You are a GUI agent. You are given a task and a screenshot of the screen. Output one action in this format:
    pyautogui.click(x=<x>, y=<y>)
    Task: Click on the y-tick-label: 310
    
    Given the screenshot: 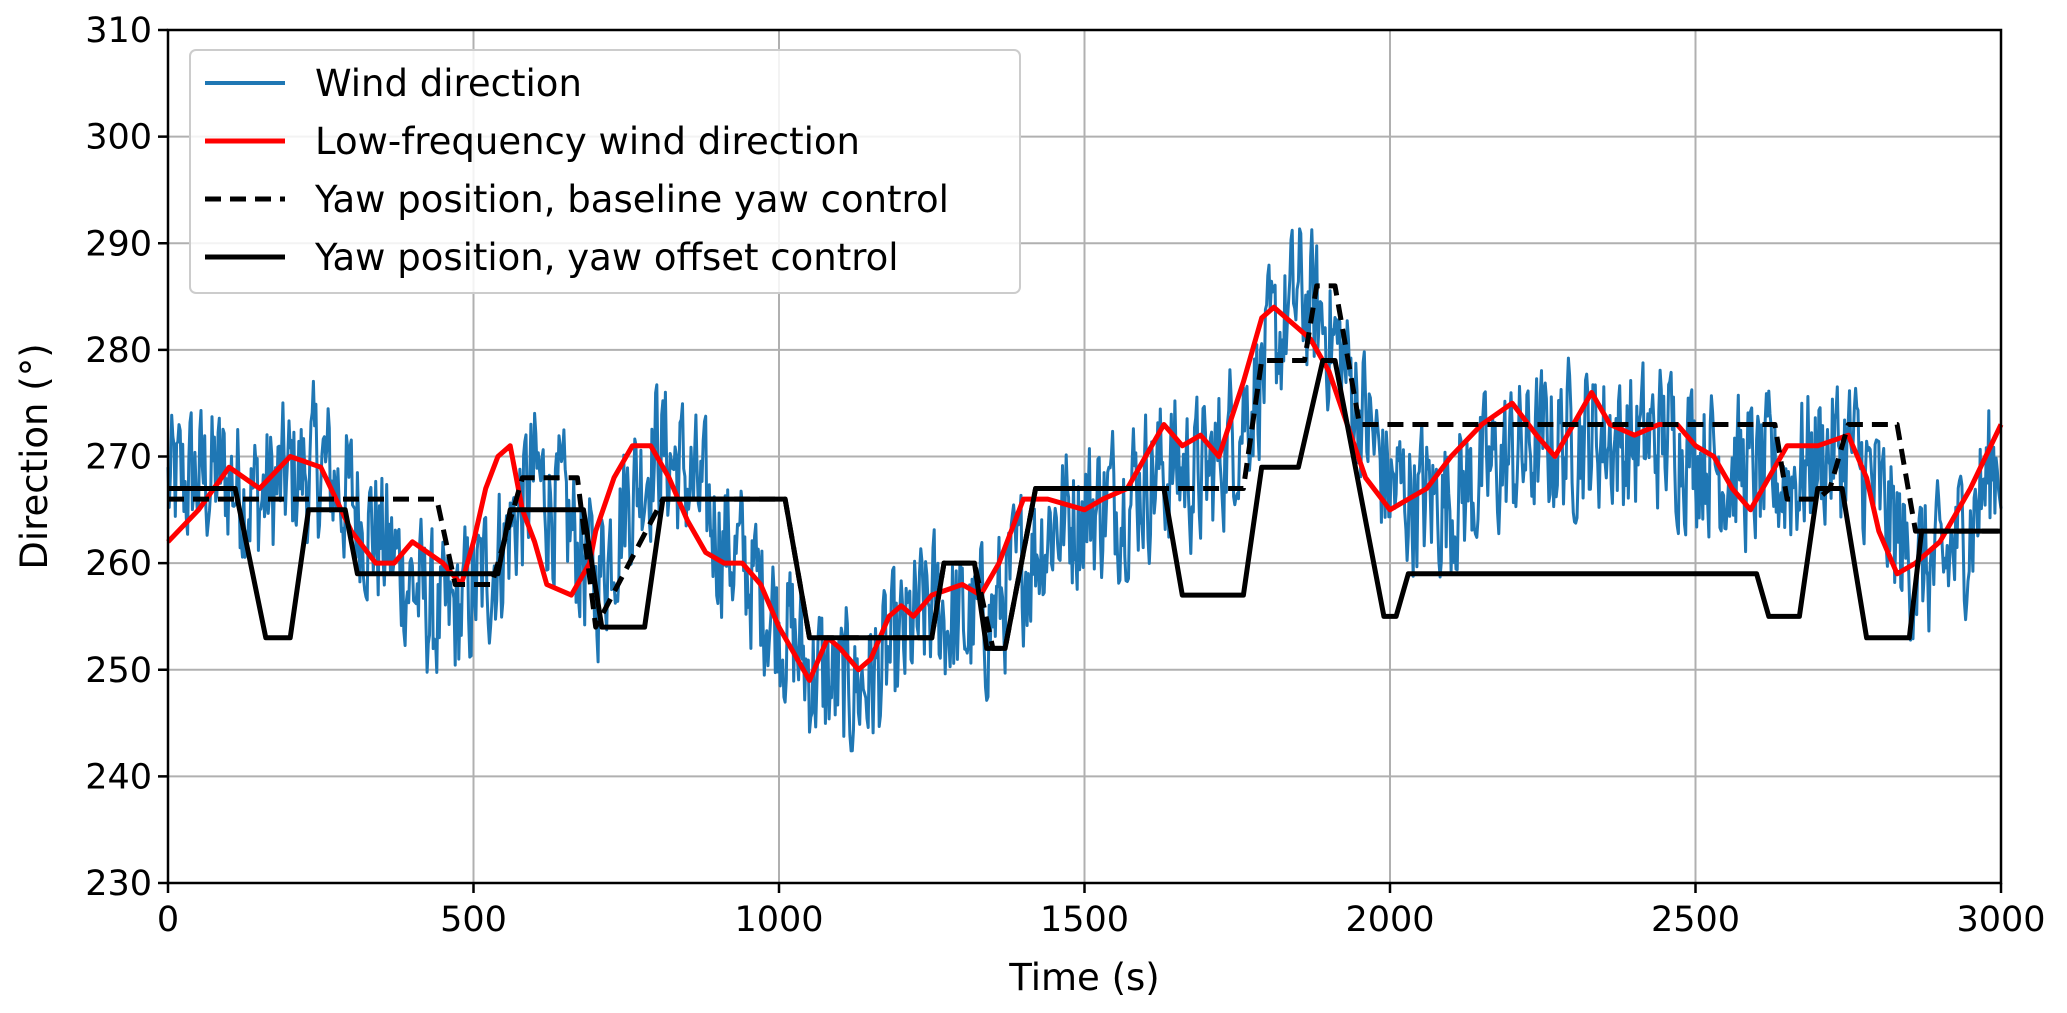 What is the action you would take?
    pyautogui.click(x=118, y=31)
    